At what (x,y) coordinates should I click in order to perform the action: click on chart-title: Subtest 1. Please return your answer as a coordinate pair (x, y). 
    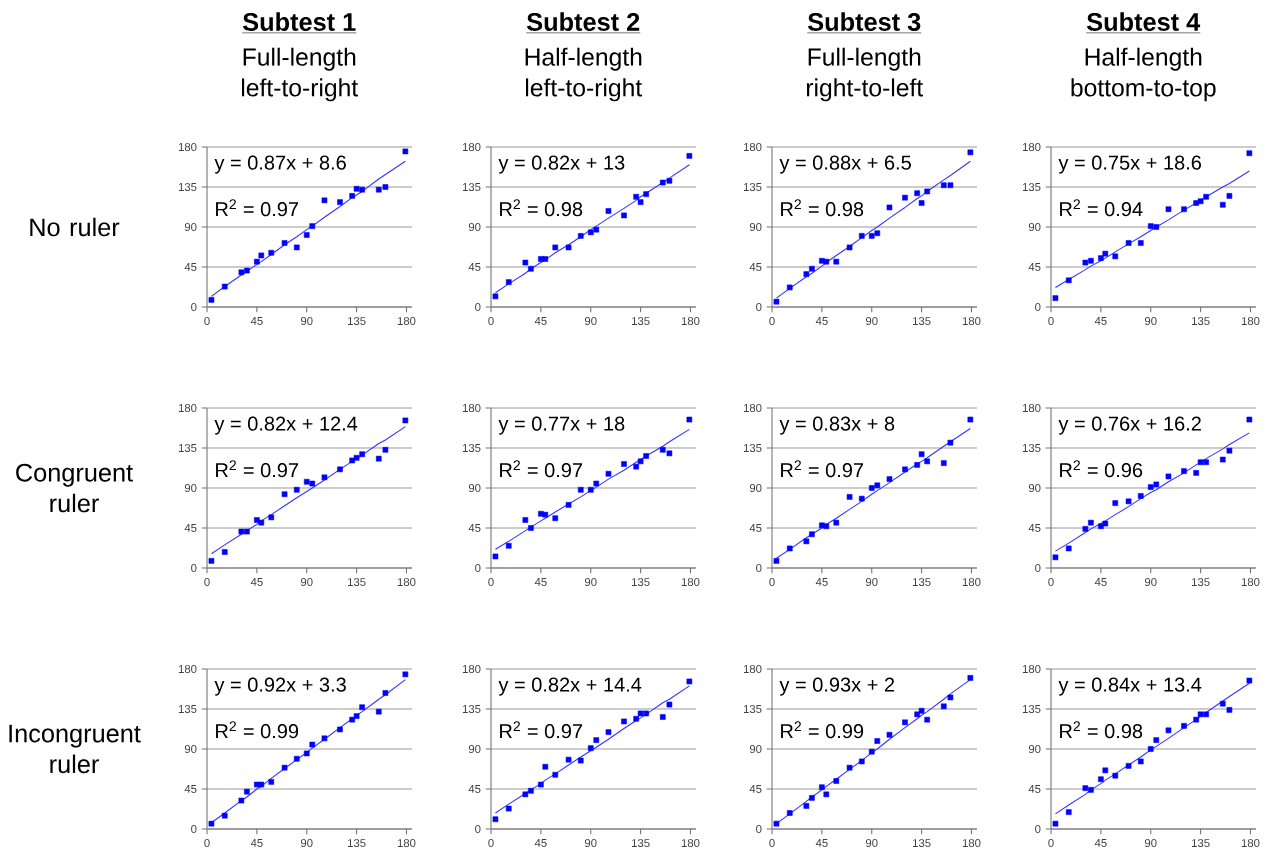
    Looking at the image, I should click on (299, 21).